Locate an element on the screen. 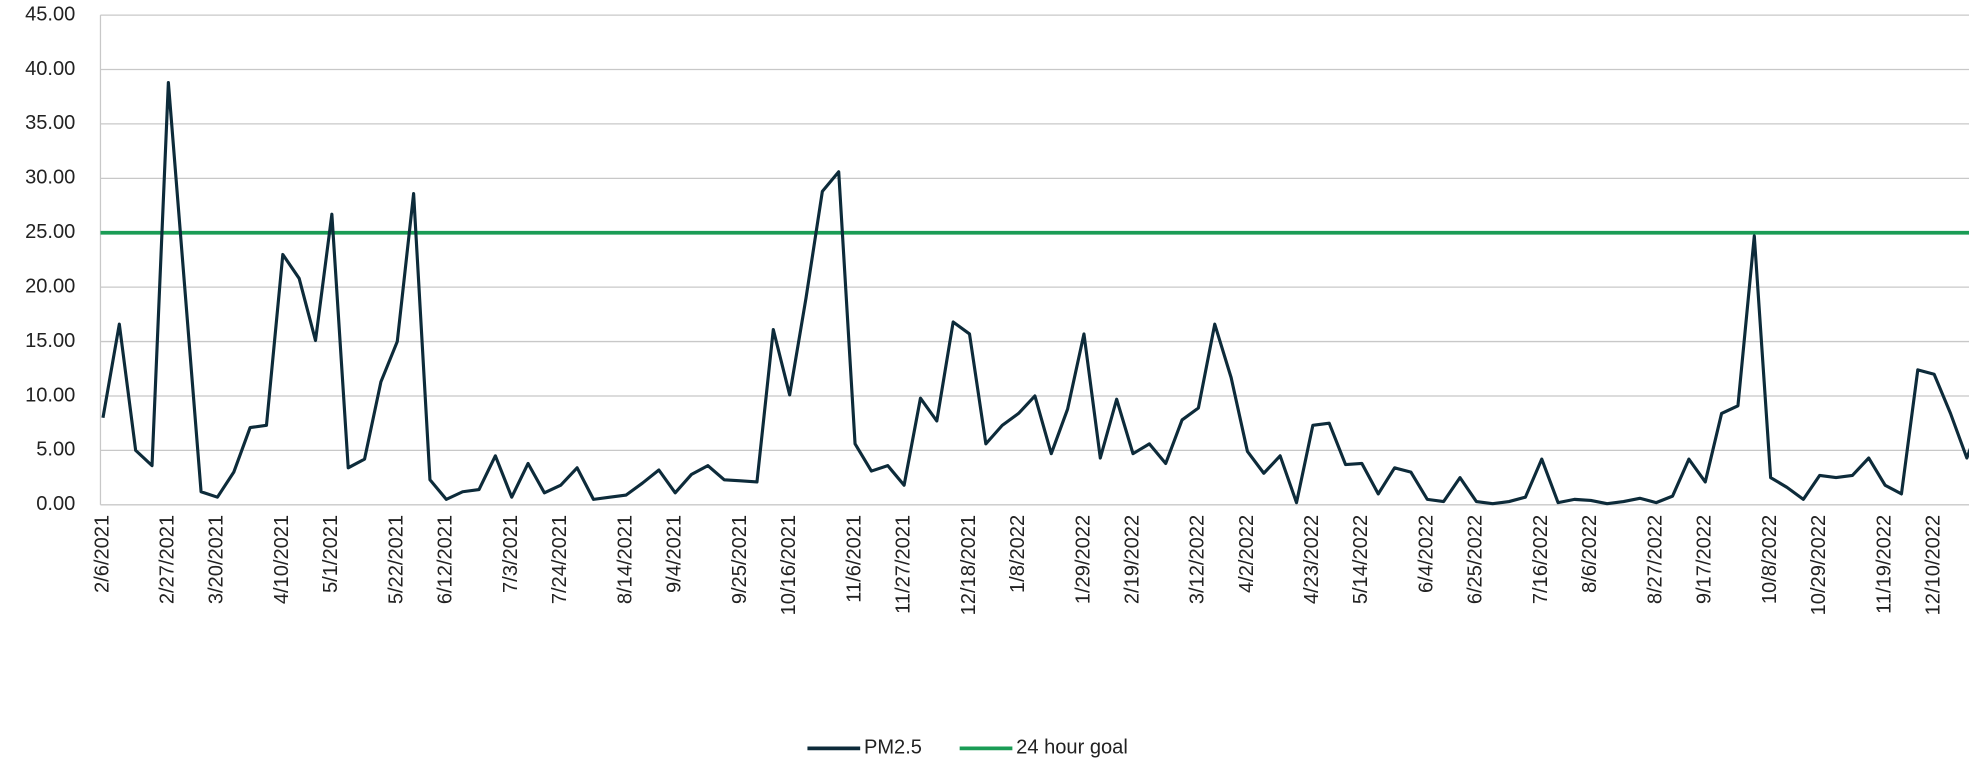 The width and height of the screenshot is (1969, 764). x-tick-label: 12/10/2022 is located at coordinates (1933, 565).